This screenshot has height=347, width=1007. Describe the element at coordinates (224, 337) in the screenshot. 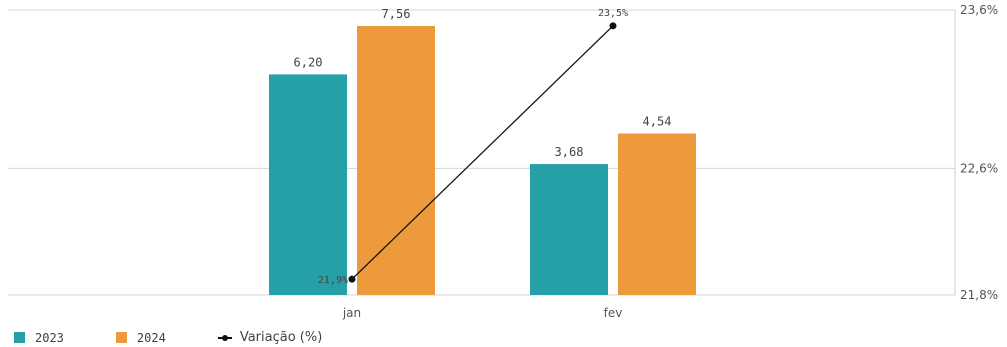

I see `legend-line-icon` at that location.